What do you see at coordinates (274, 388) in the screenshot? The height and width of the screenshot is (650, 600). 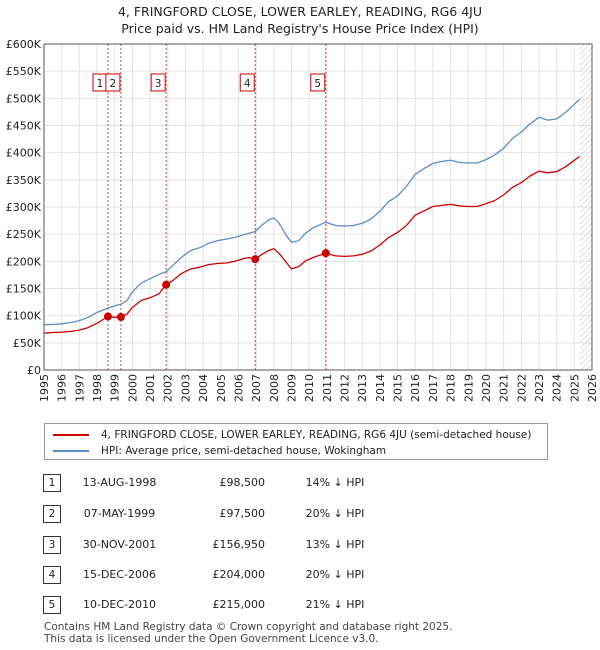 I see `x-tick-label: 2008` at bounding box center [274, 388].